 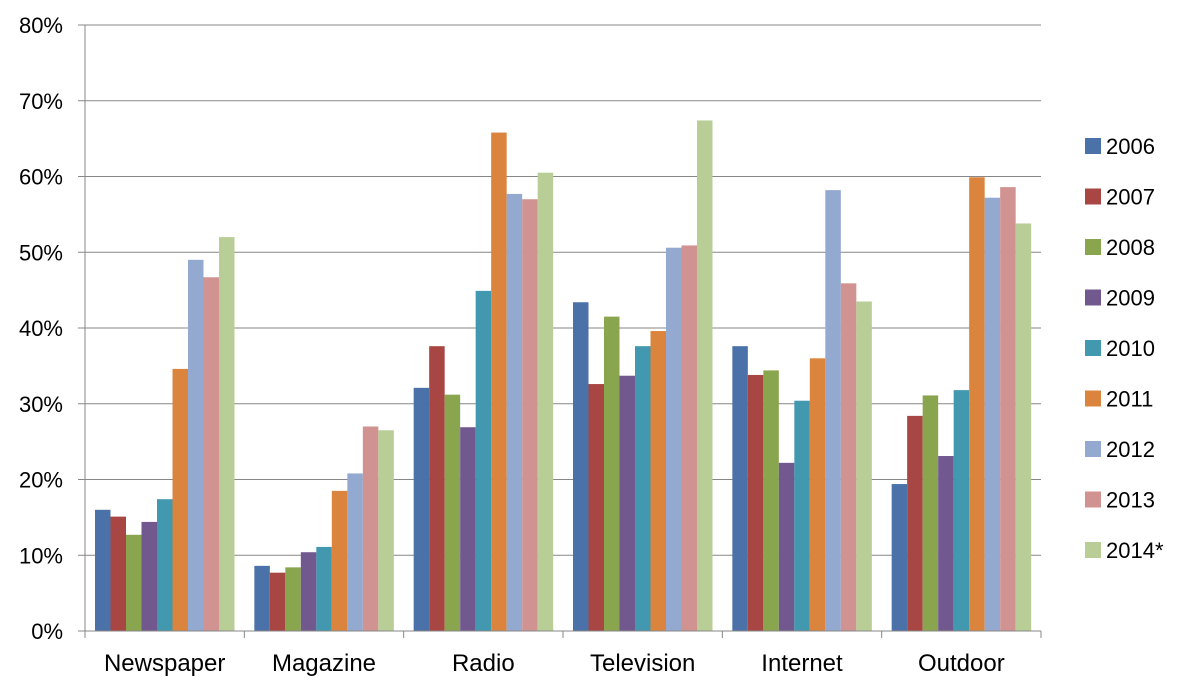 I want to click on x-tick-label: Radio, so click(x=483, y=663).